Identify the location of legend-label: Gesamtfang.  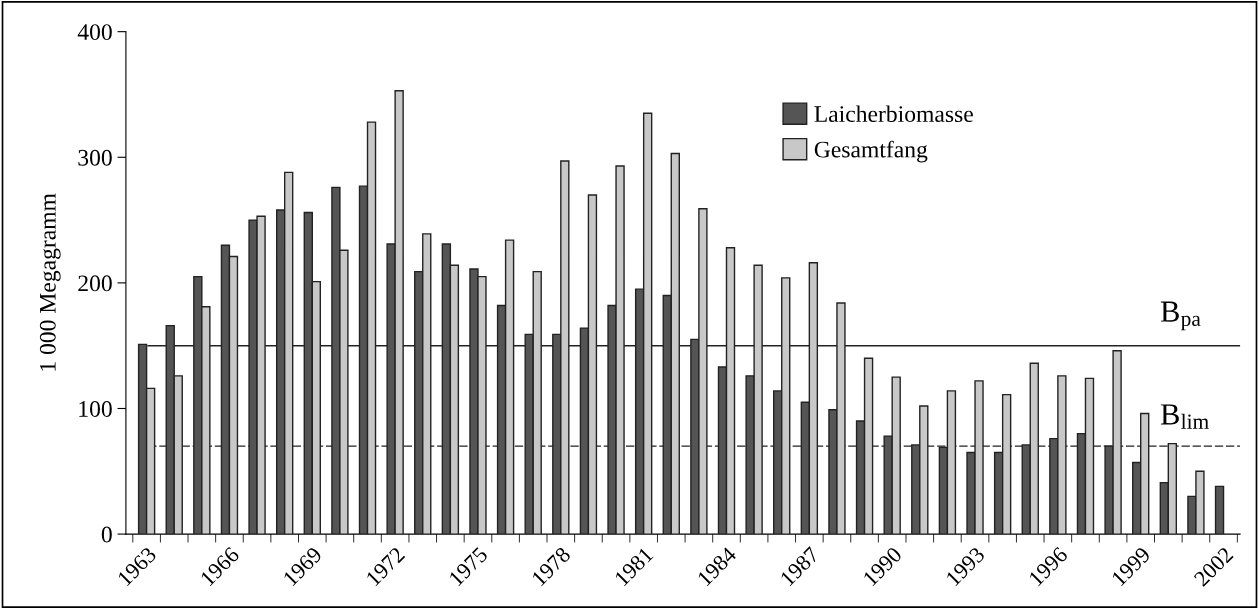
(871, 151).